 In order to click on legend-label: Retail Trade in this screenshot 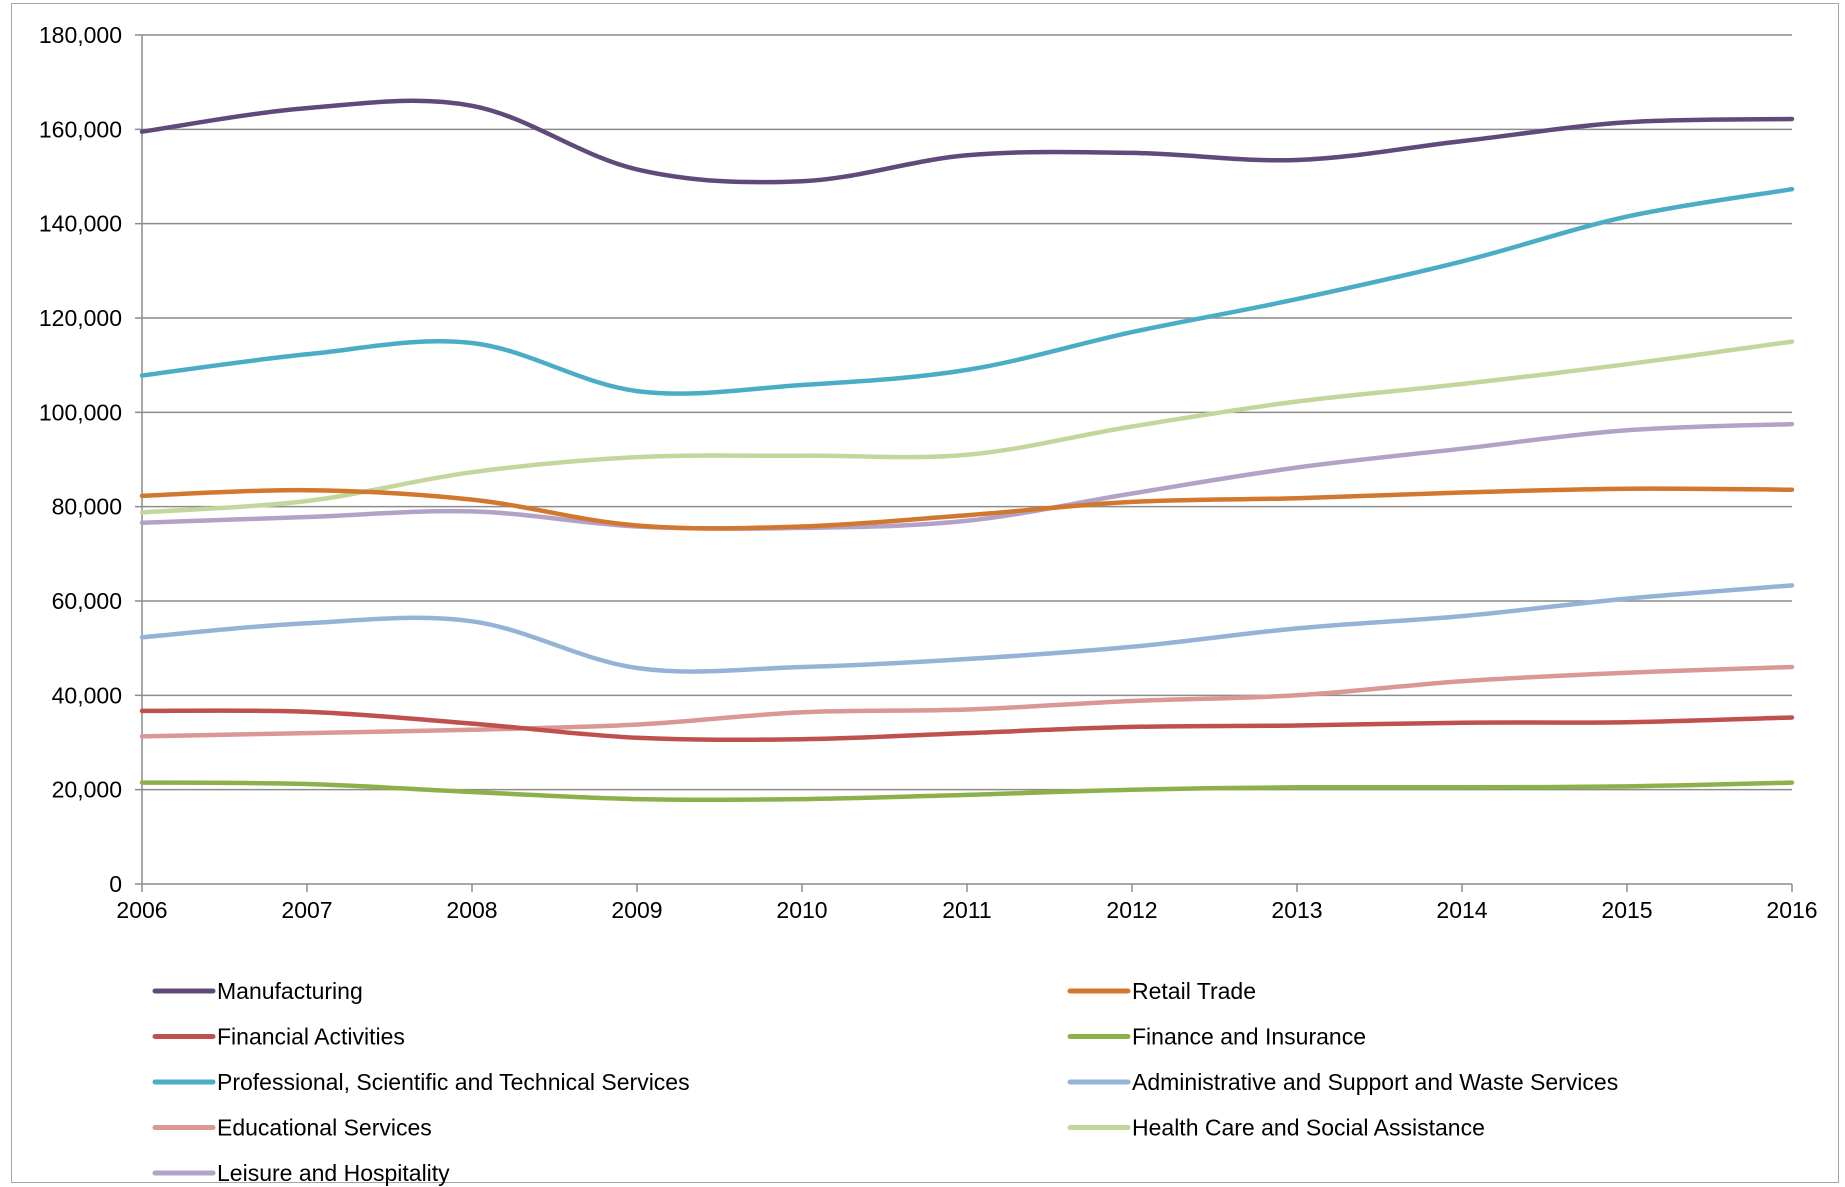, I will do `click(1194, 991)`.